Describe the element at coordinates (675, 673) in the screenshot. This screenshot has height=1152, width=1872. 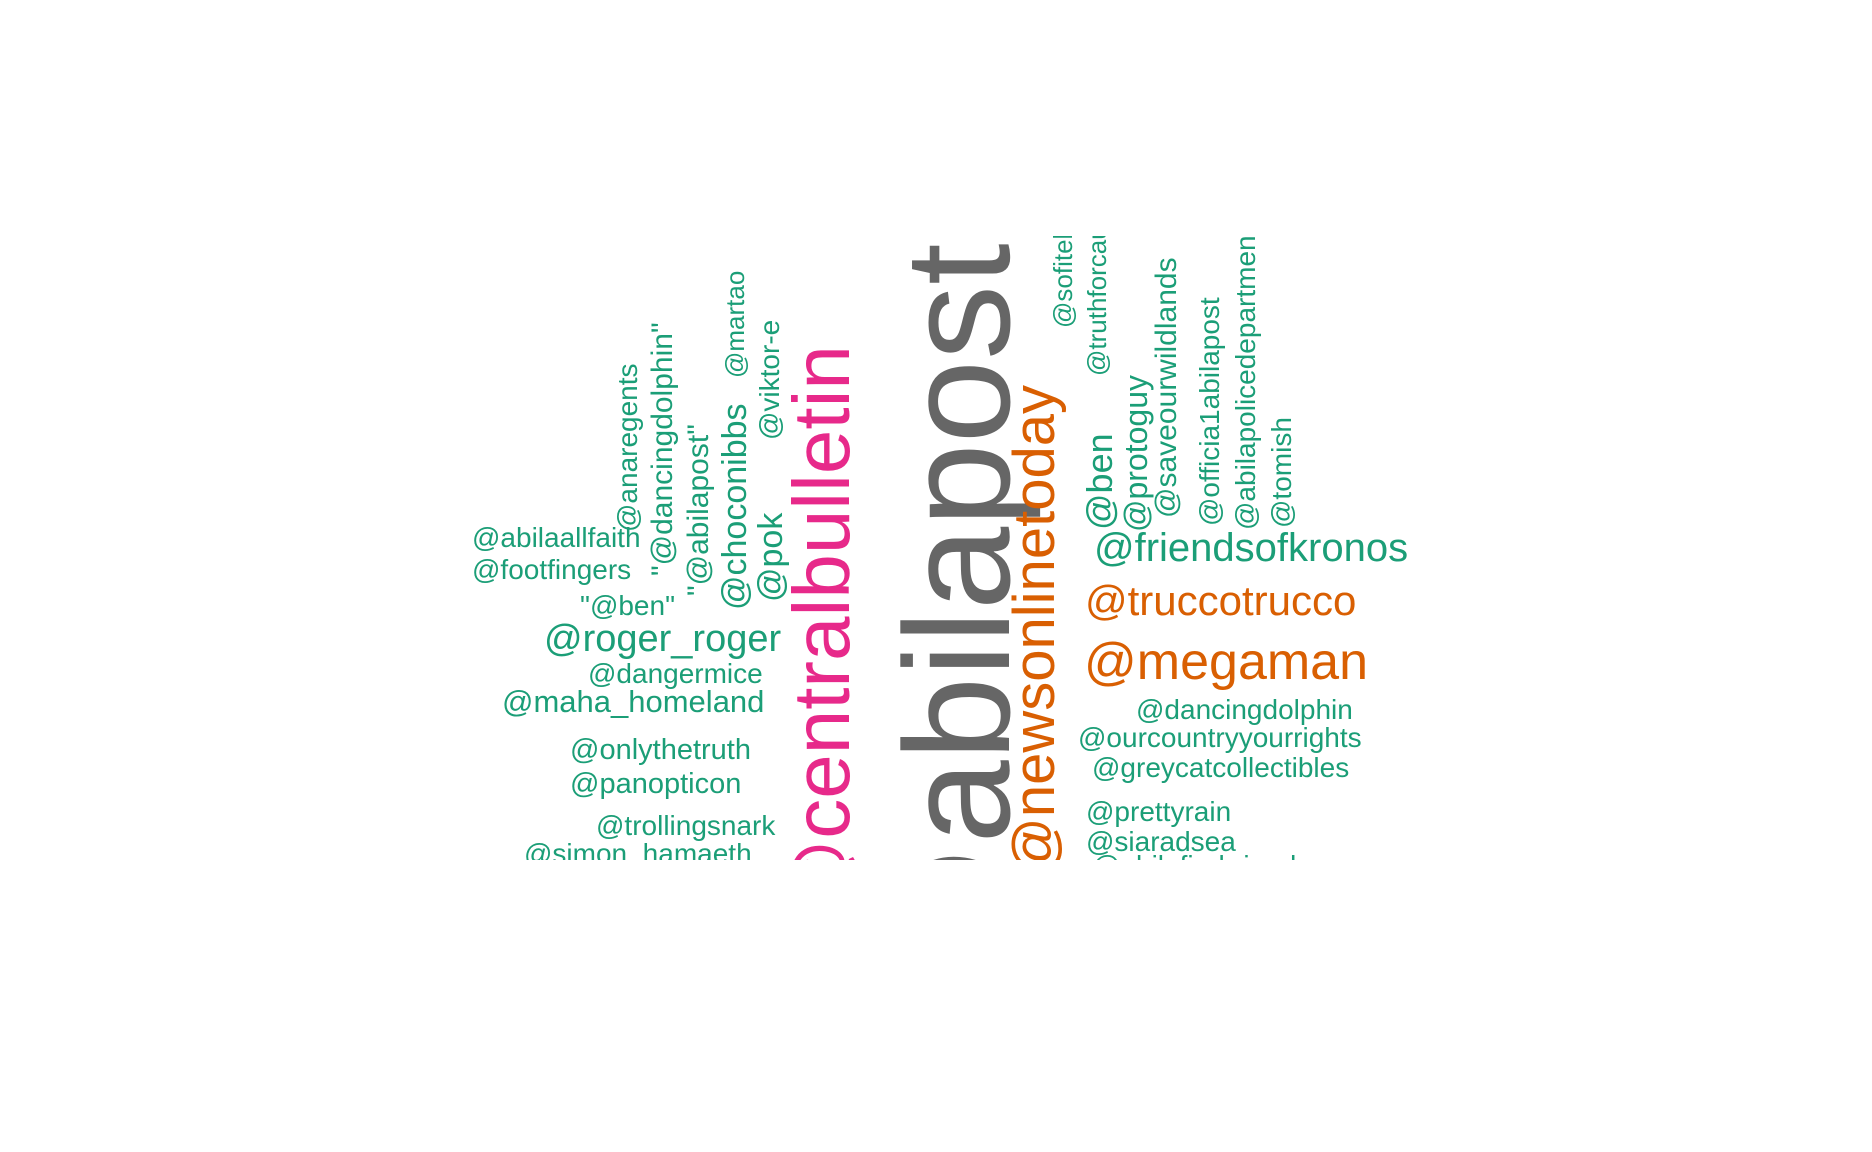
I see `word-dangermice: @dangermice` at that location.